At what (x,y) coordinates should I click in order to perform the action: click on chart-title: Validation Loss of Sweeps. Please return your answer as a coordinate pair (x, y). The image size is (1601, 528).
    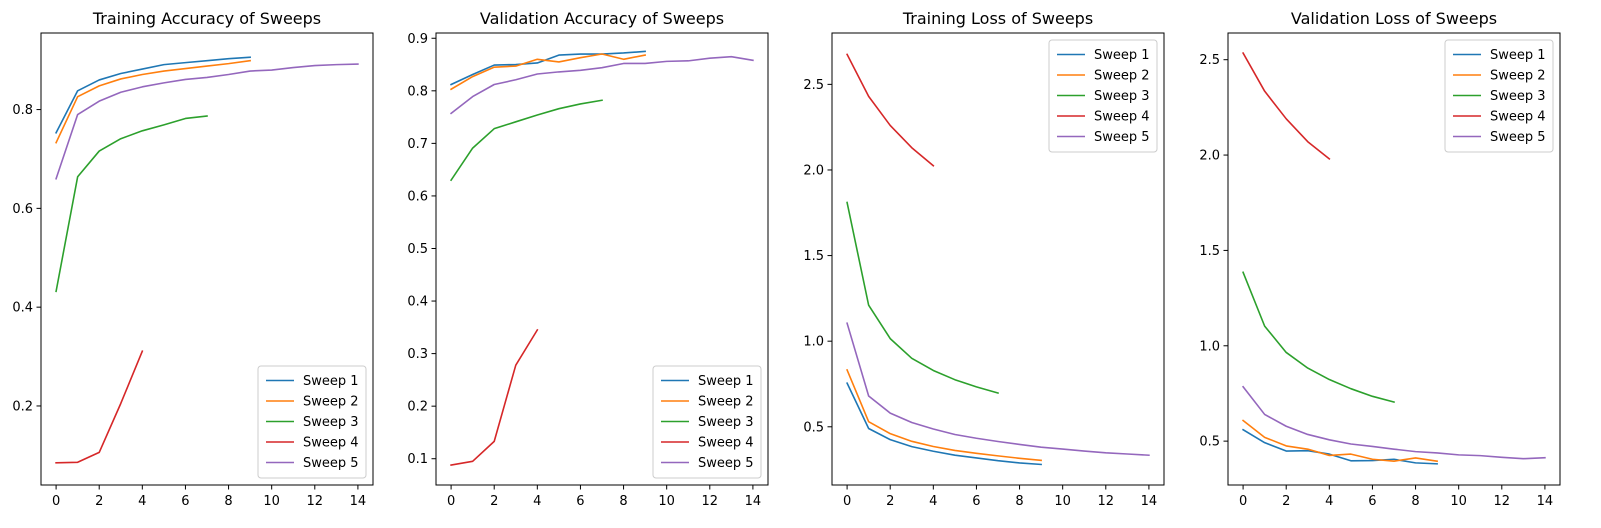
    Looking at the image, I should click on (1394, 18).